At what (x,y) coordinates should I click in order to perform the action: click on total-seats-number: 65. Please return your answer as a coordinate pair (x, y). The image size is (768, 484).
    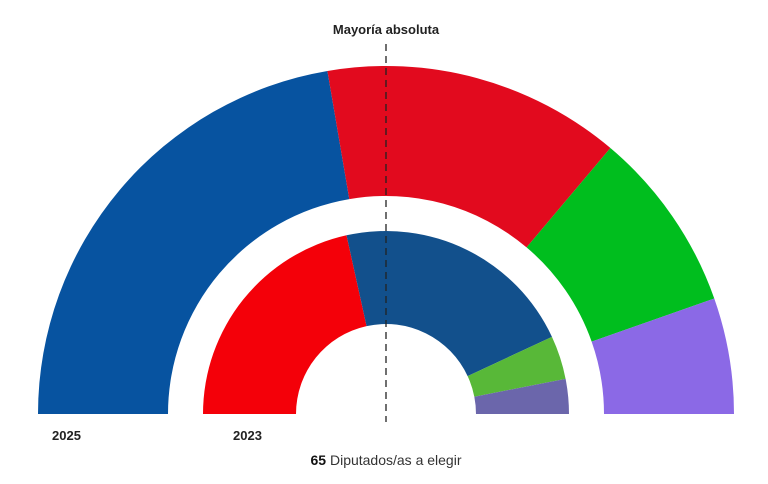
    Looking at the image, I should click on (318, 460).